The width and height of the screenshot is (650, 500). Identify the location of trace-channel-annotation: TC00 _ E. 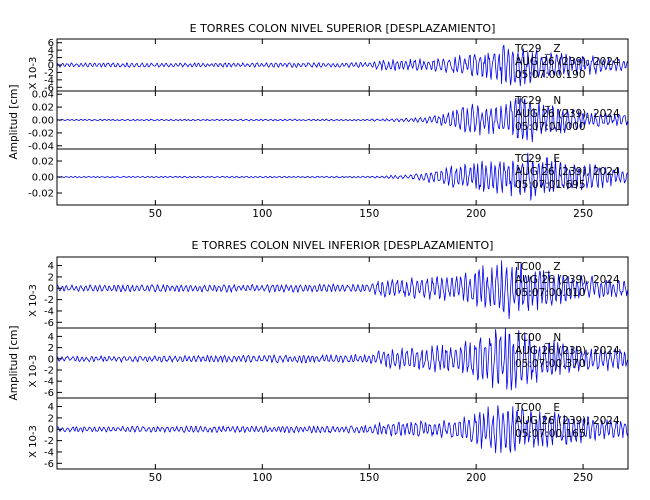
(537, 408).